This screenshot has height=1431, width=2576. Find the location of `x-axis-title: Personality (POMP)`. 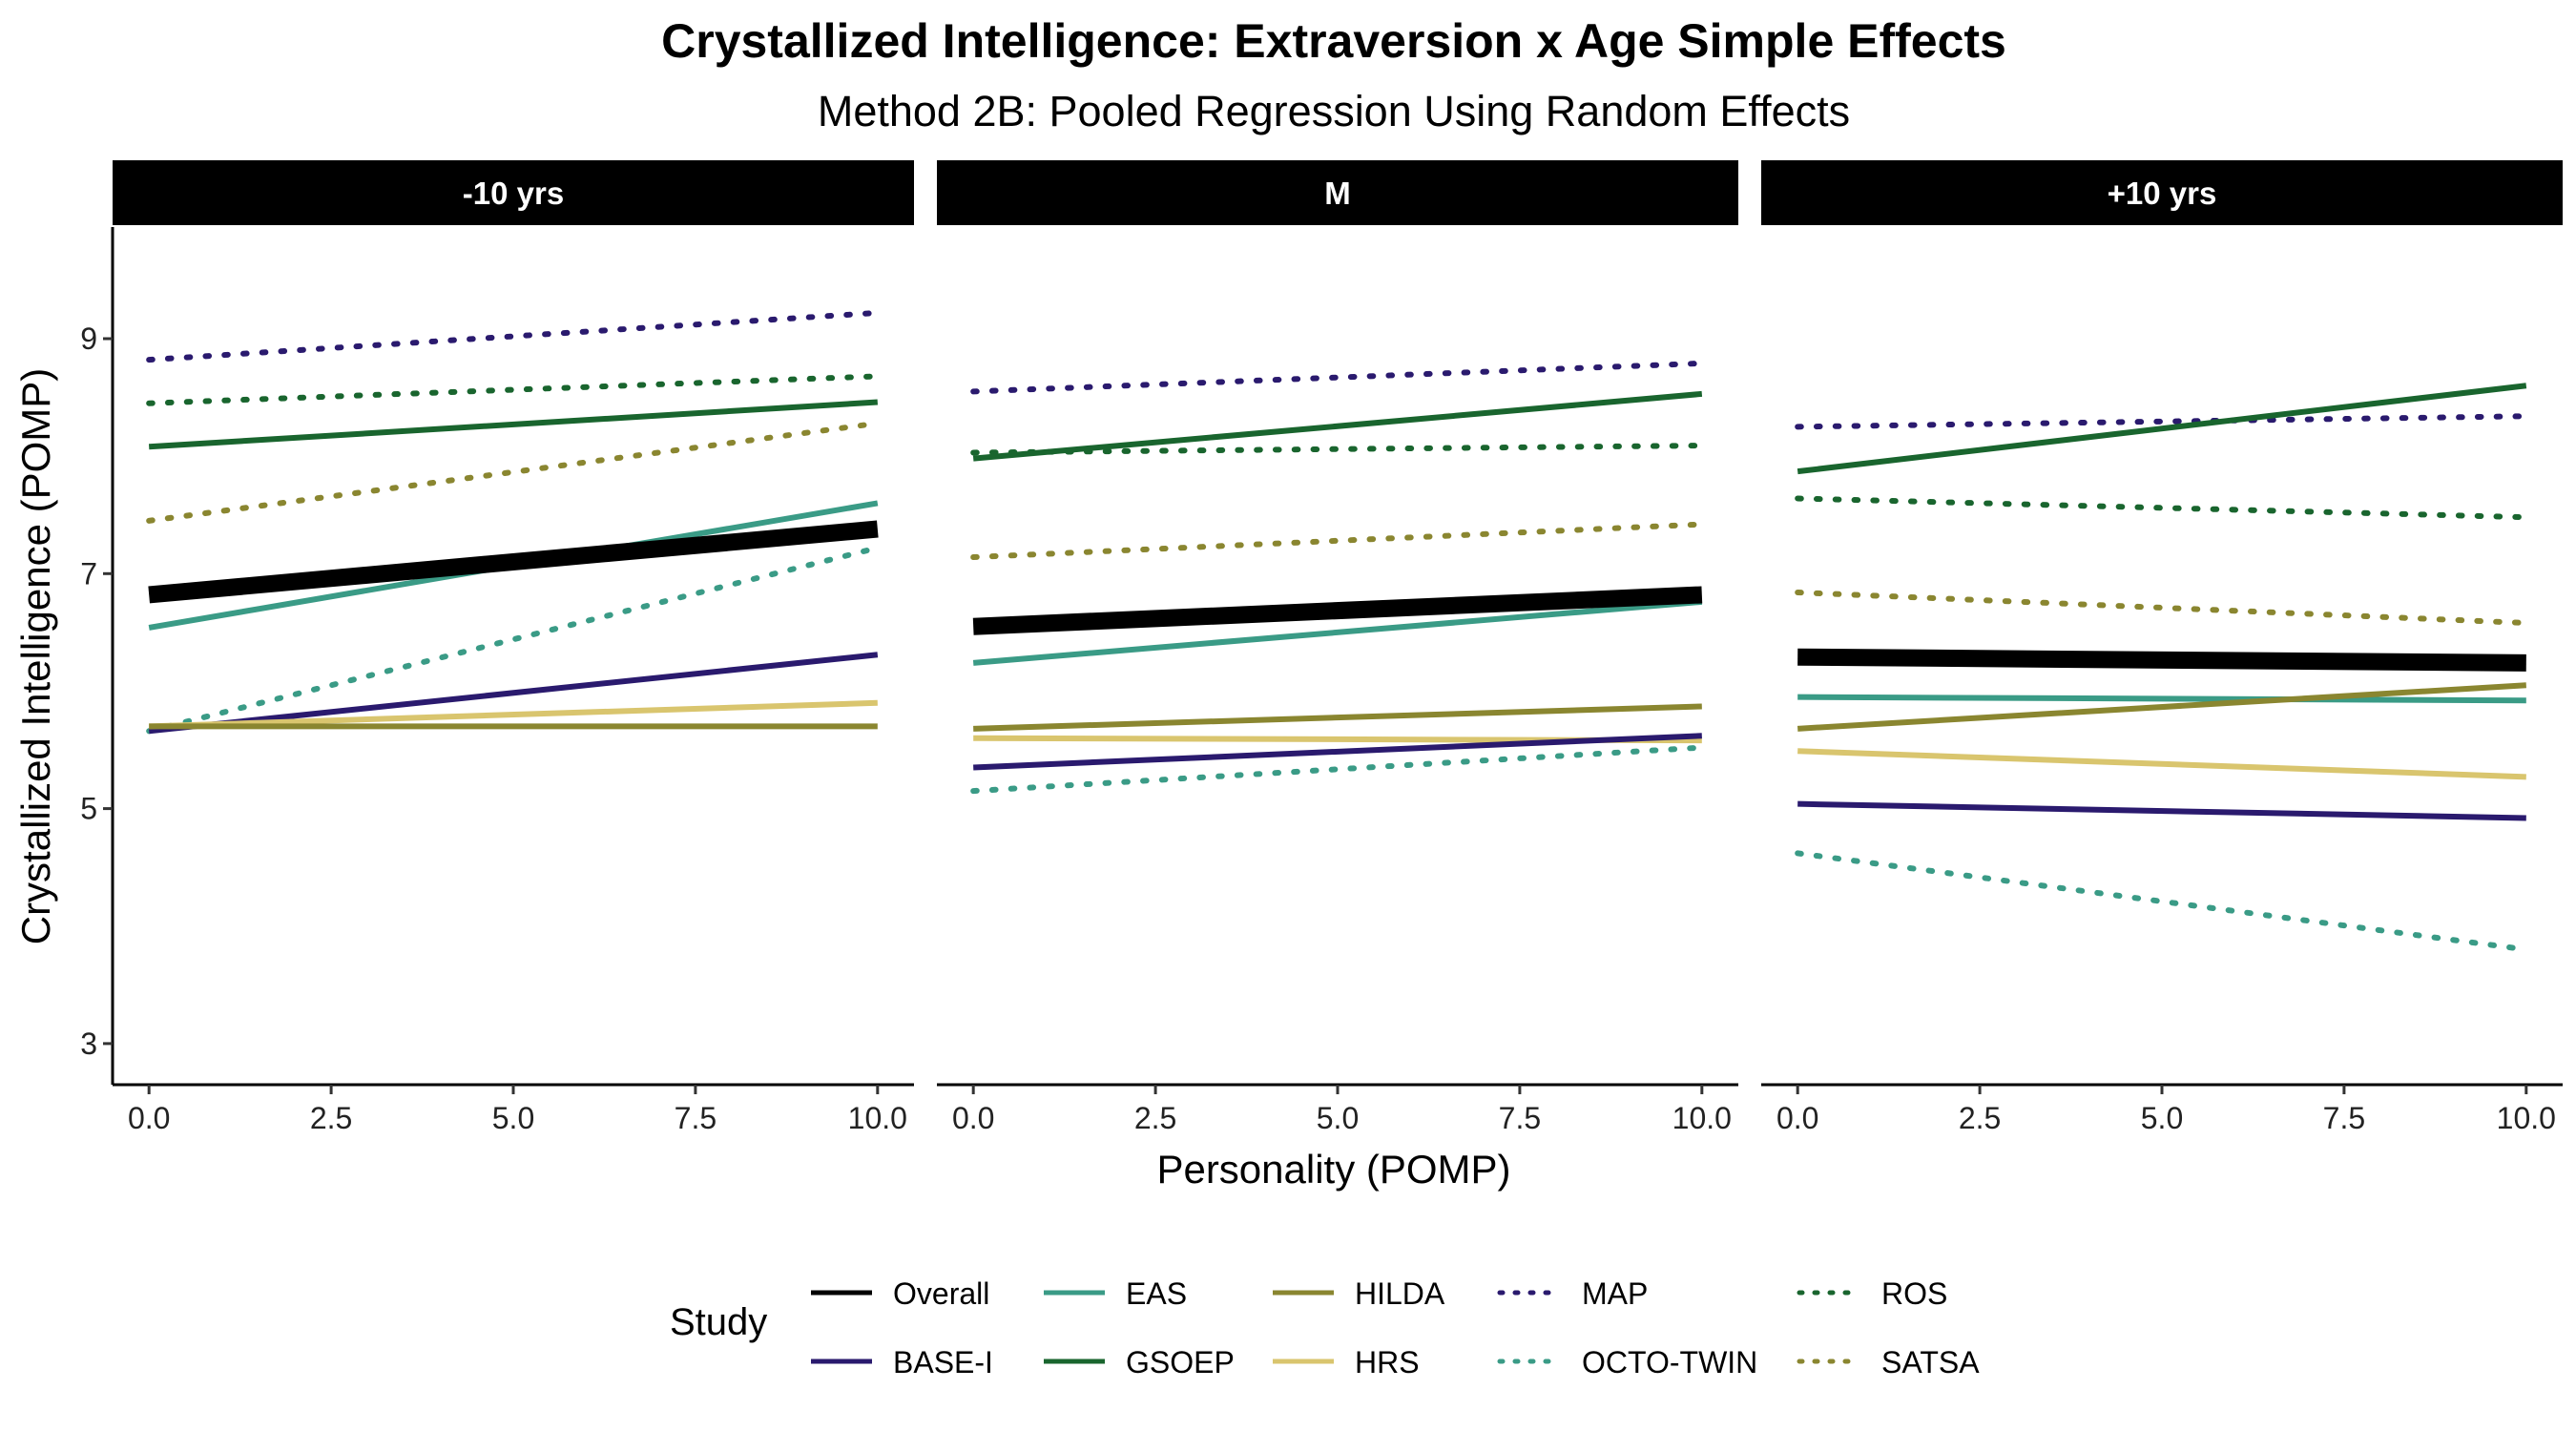

x-axis-title: Personality (POMP) is located at coordinates (1333, 1169).